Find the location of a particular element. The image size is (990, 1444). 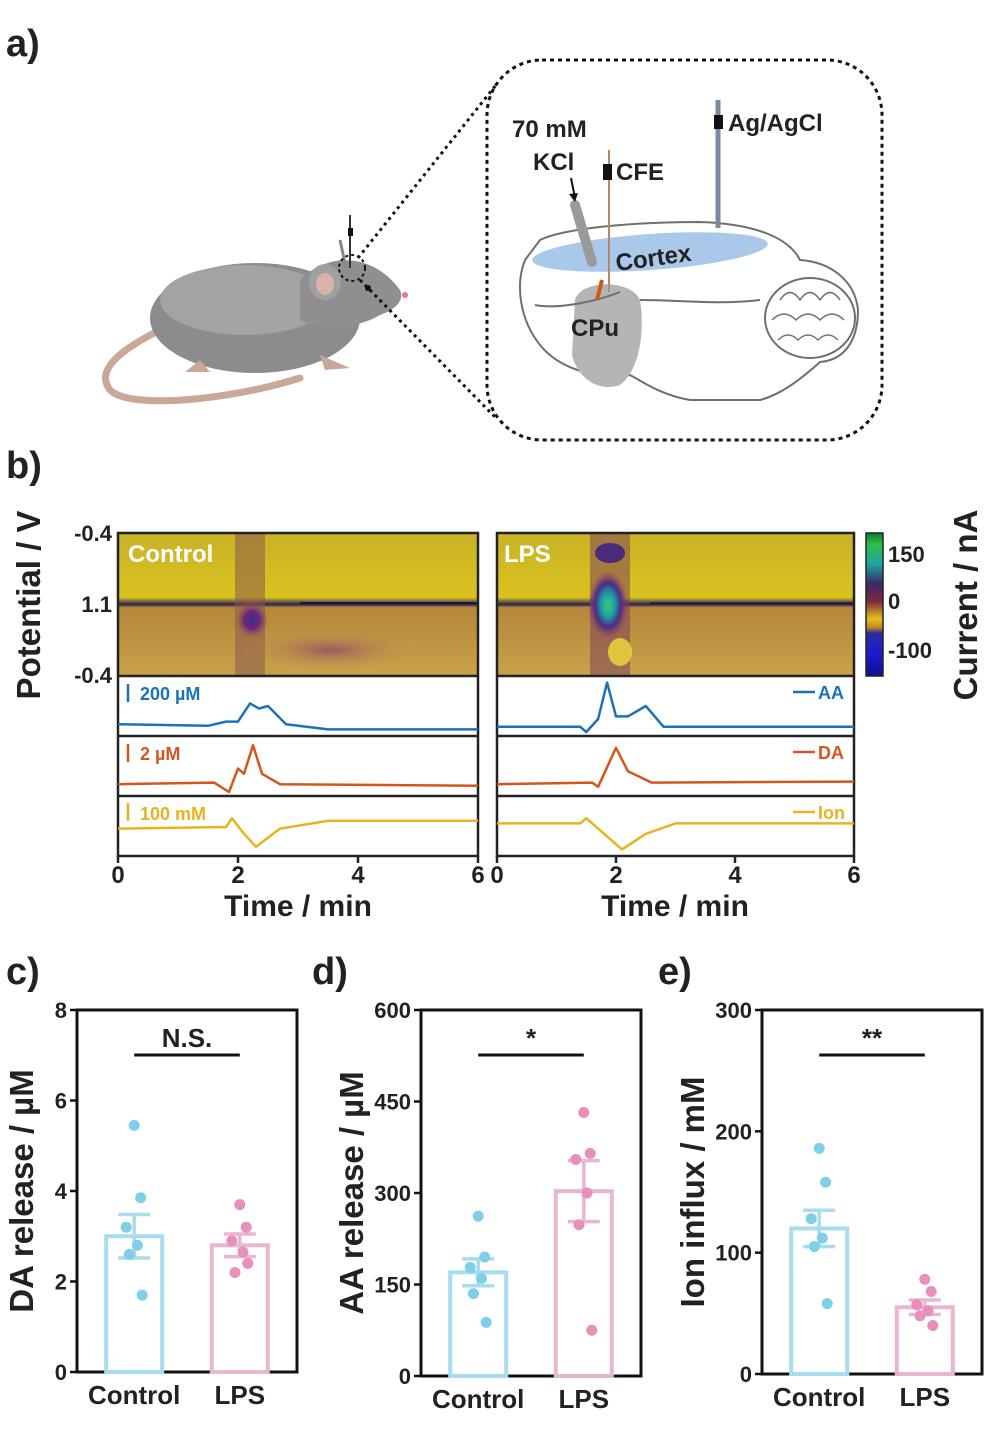

legend-aa: AA is located at coordinates (831, 693).